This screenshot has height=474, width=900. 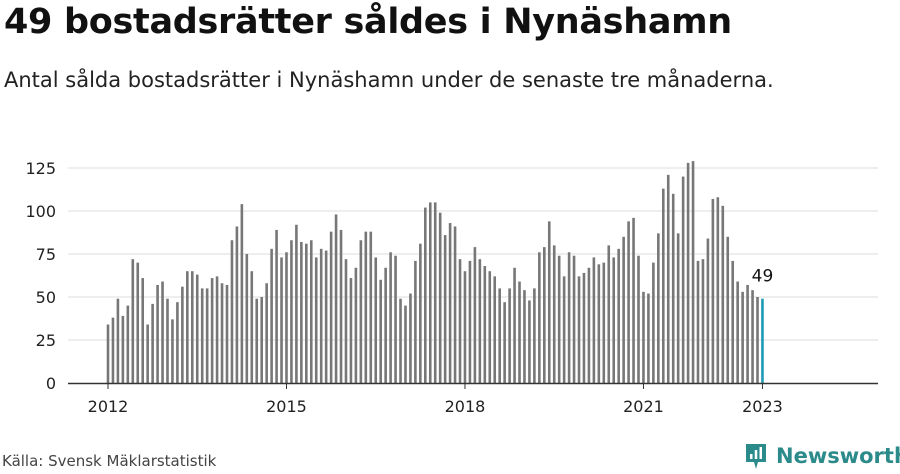 What do you see at coordinates (46, 297) in the screenshot?
I see `y-tick-label: 50` at bounding box center [46, 297].